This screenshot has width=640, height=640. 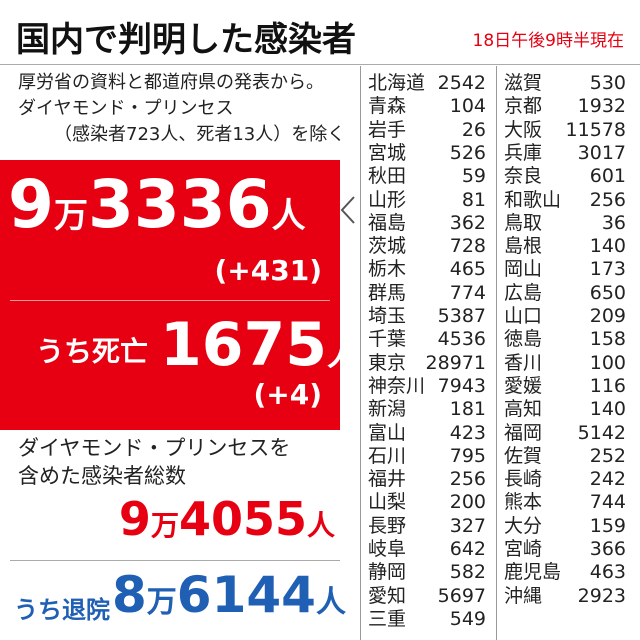 What do you see at coordinates (259, 345) in the screenshot?
I see `deaths: 1675人` at bounding box center [259, 345].